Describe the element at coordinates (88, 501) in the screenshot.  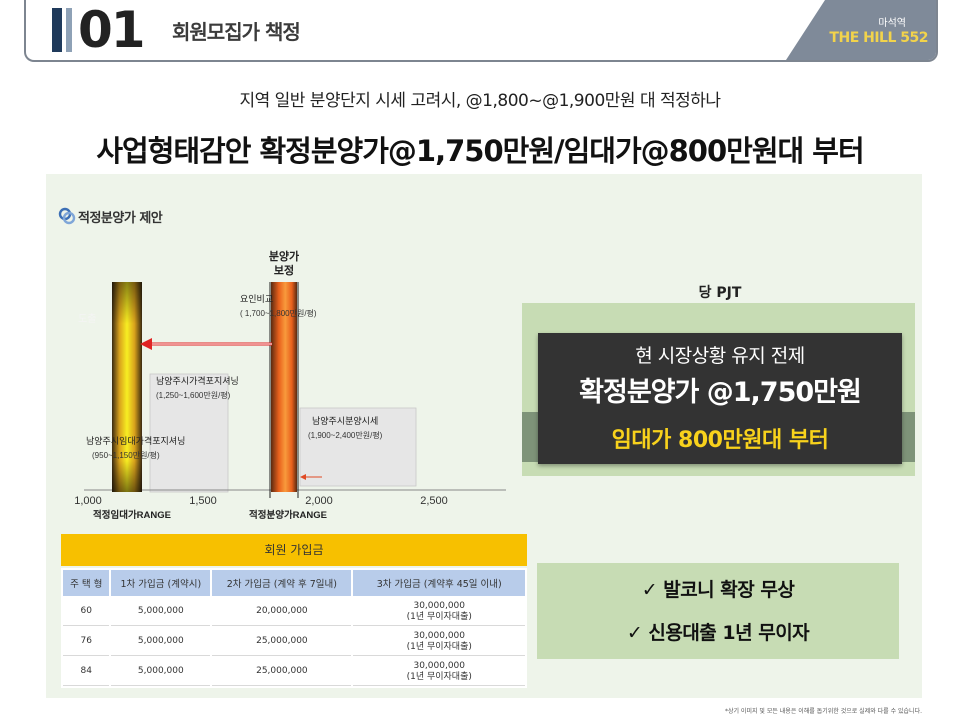
I see `x-tick-label: 1,000` at that location.